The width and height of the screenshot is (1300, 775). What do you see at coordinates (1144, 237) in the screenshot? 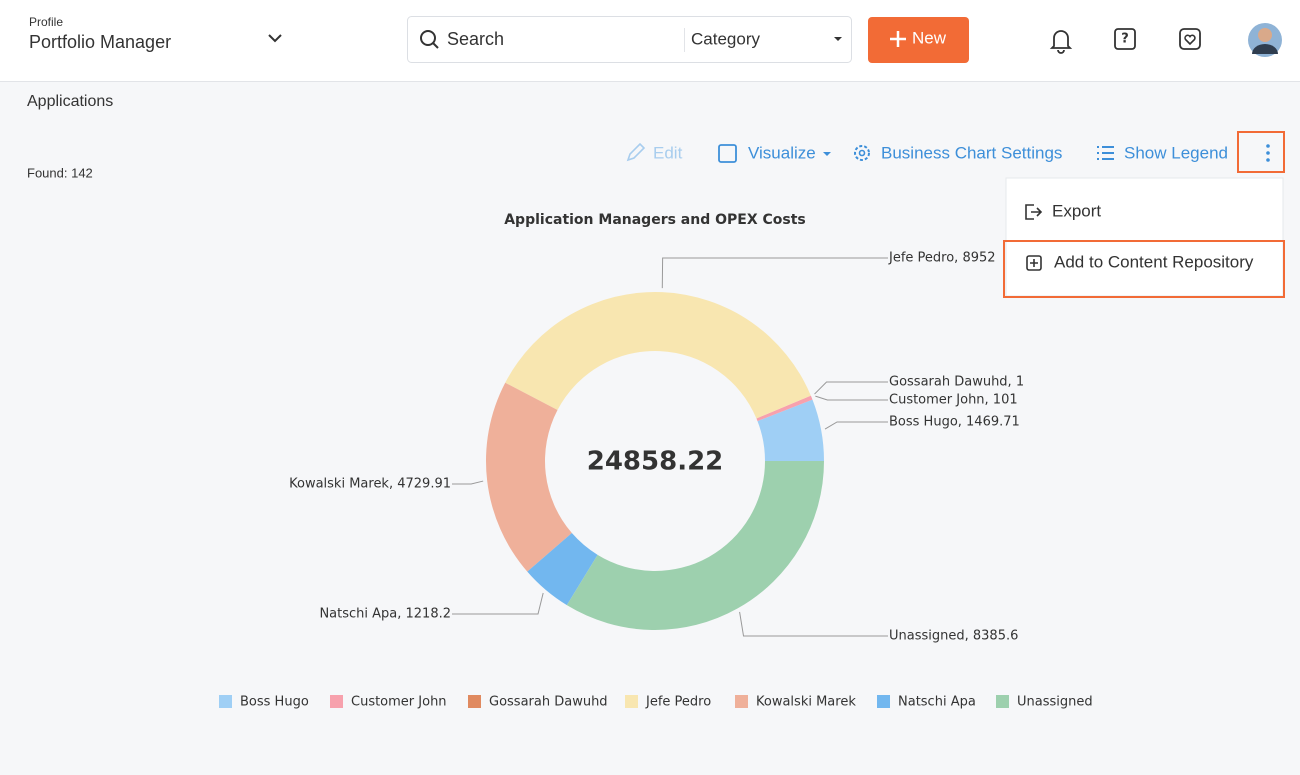
I see `context-menu` at bounding box center [1144, 237].